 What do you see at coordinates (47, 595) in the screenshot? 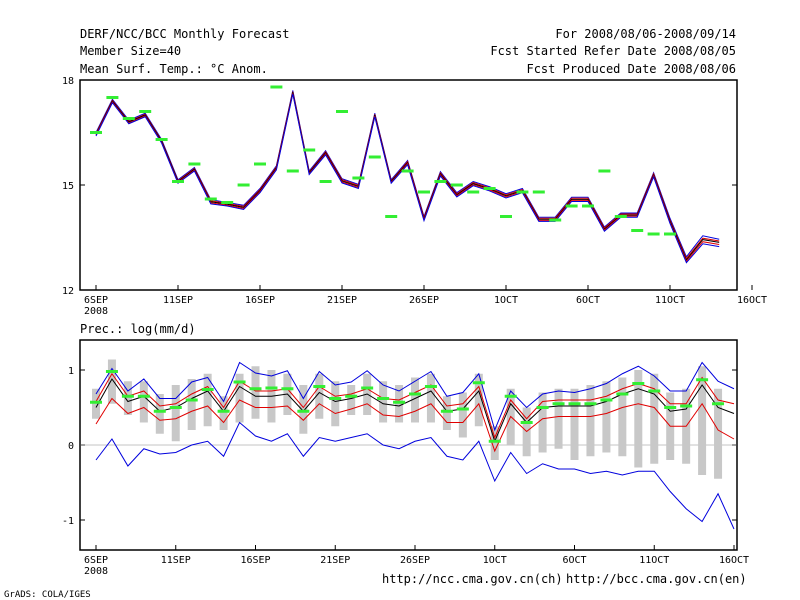
I see `grads-credit: GrADS: COLA/IGES` at bounding box center [47, 595].